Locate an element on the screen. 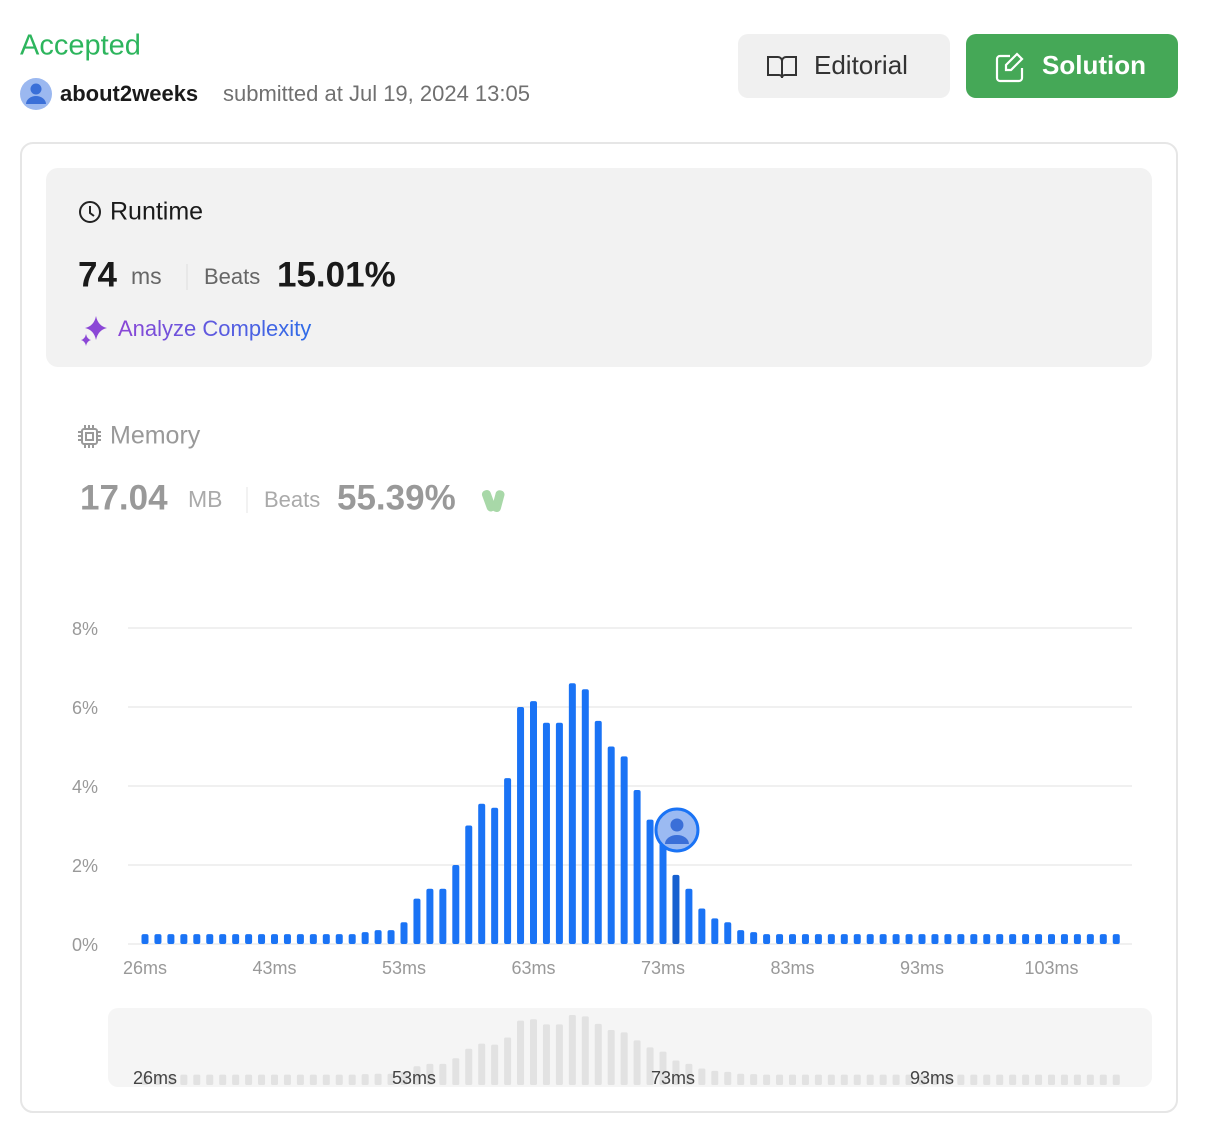 Image resolution: width=1206 pixels, height=1130 pixels. chip-icon is located at coordinates (89, 436).